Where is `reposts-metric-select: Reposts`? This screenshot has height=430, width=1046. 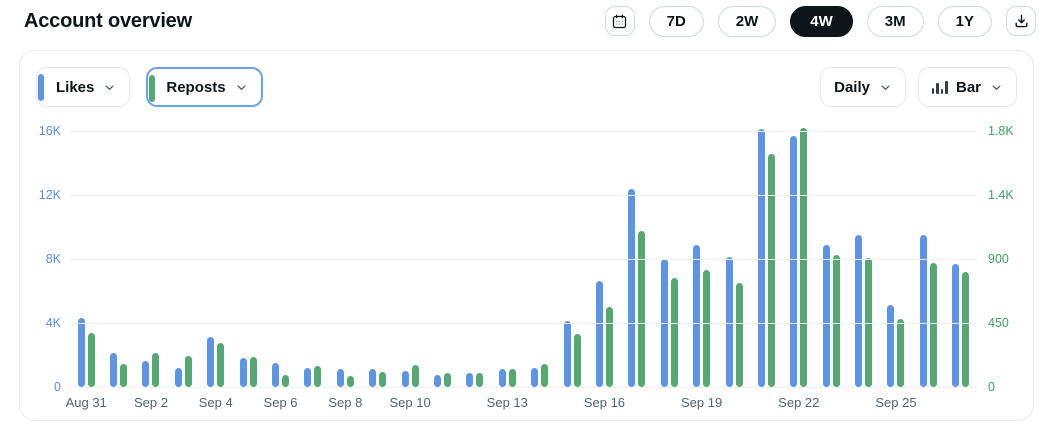
reposts-metric-select: Reposts is located at coordinates (204, 87).